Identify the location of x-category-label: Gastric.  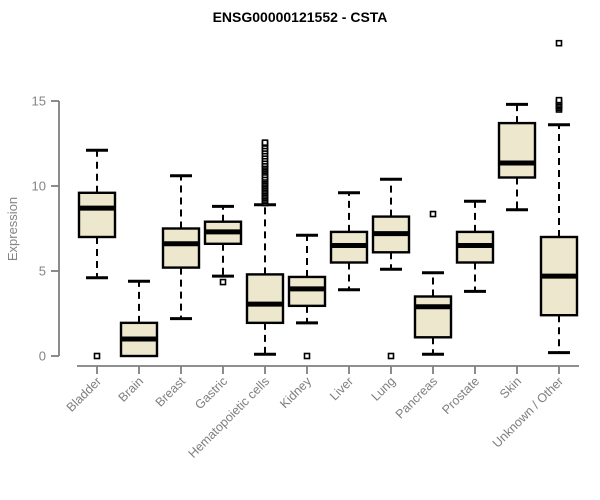
(211, 393).